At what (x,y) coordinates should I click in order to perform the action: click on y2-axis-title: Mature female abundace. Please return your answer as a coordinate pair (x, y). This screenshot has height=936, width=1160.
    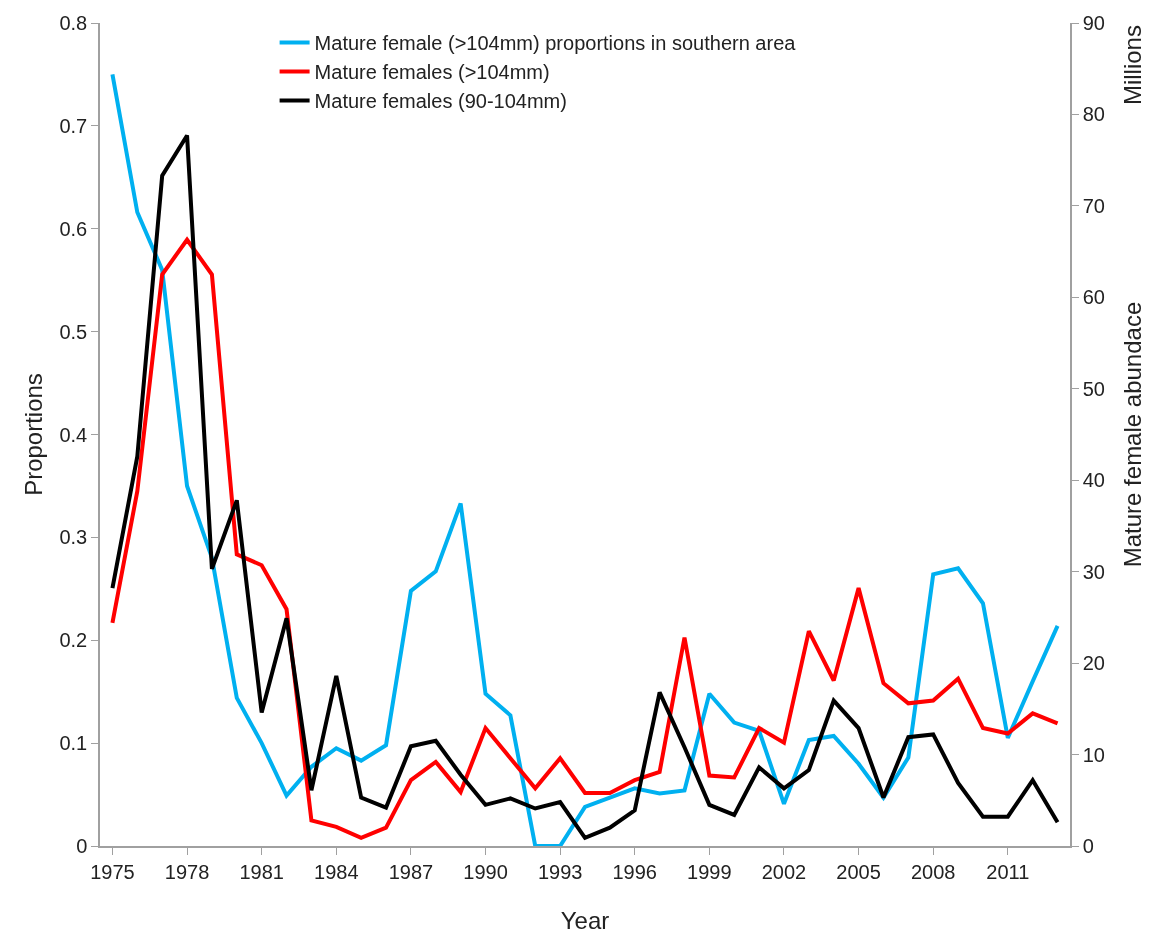
    Looking at the image, I should click on (1132, 434).